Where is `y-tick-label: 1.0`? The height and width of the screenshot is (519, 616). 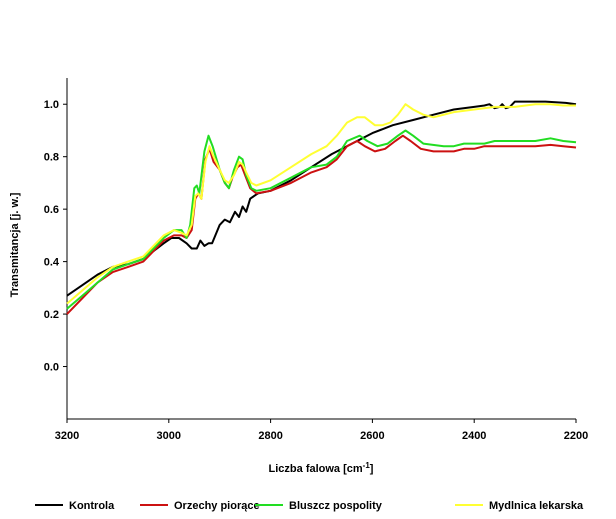
y-tick-label: 1.0 is located at coordinates (51, 105).